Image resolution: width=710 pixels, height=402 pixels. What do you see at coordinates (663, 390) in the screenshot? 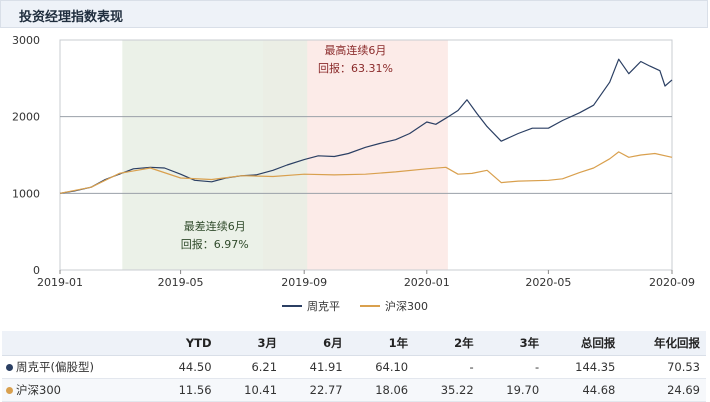
I see `cell-annualized: 24.69` at bounding box center [663, 390].